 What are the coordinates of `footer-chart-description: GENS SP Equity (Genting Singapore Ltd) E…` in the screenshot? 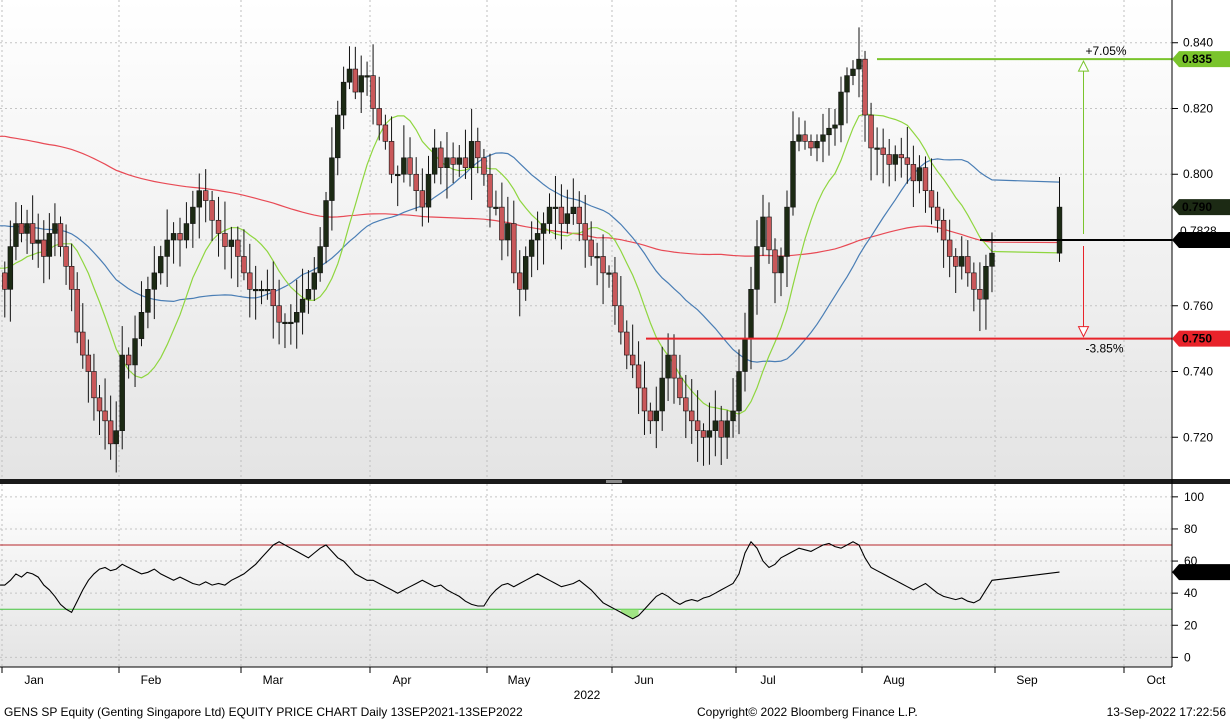 It's located at (263, 712).